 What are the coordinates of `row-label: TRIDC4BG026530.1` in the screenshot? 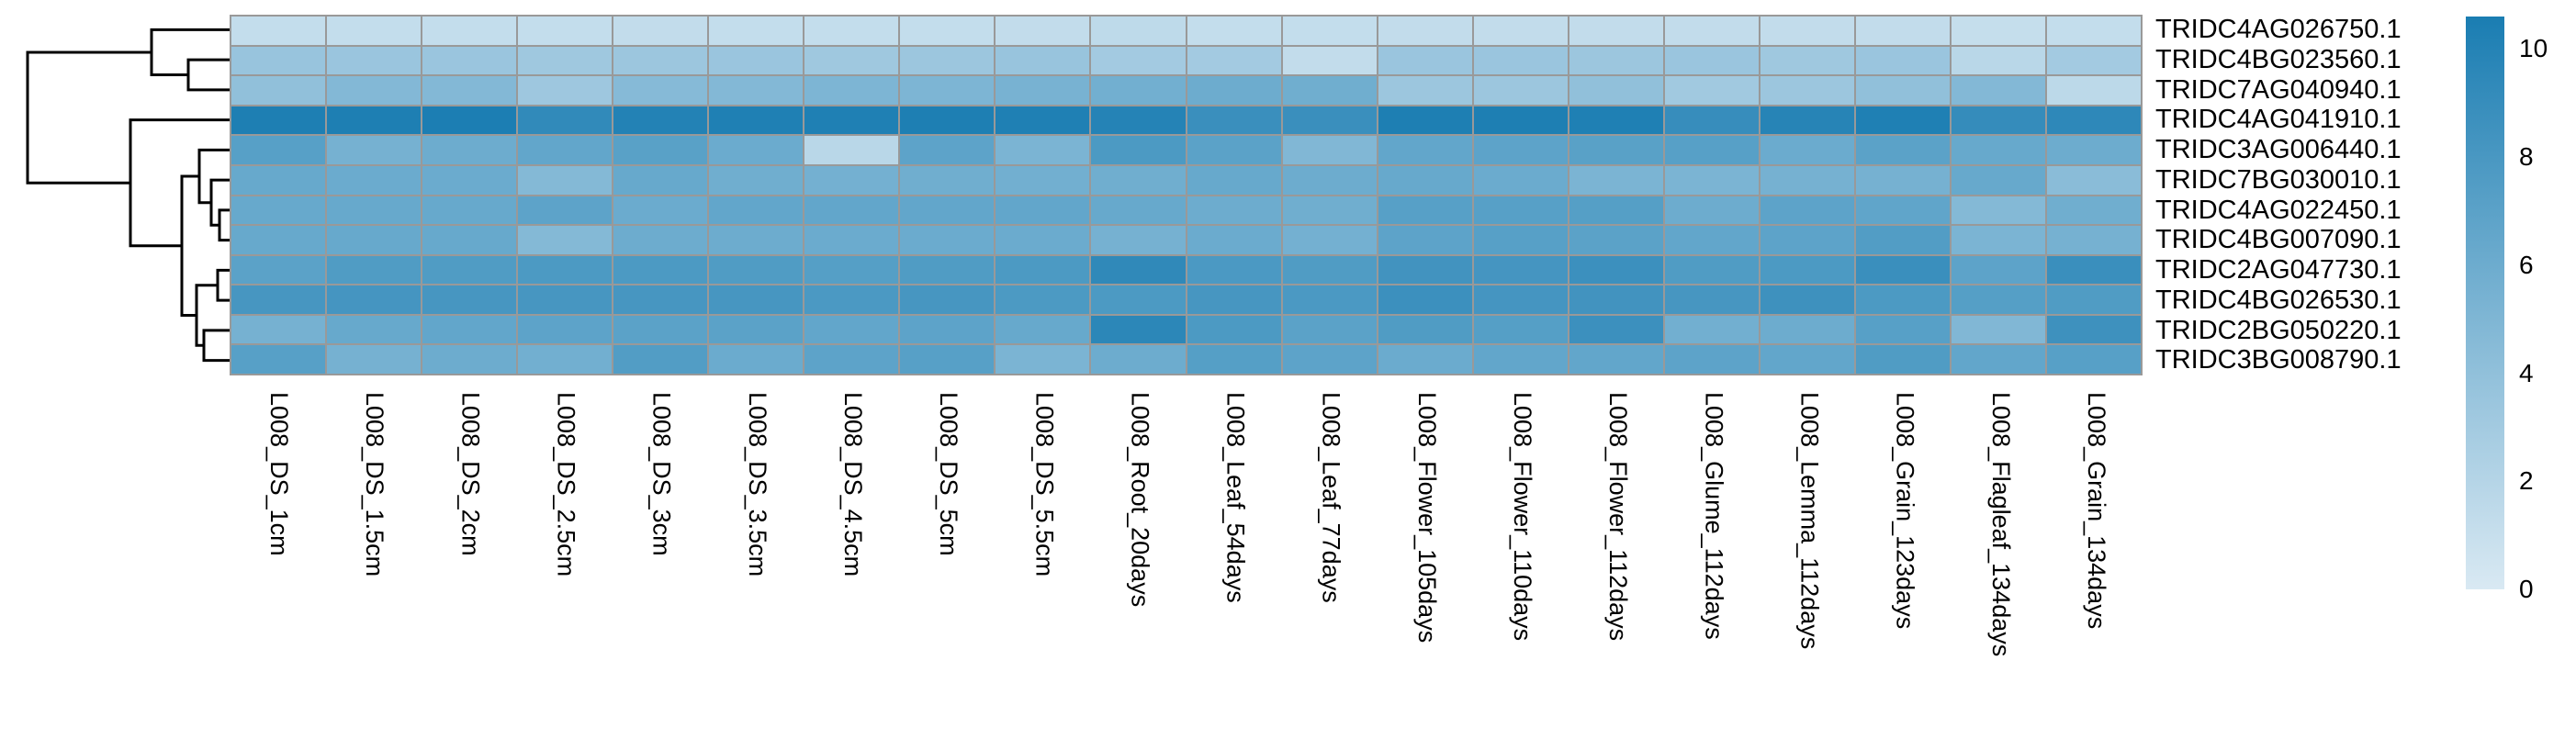 It's located at (2278, 300).